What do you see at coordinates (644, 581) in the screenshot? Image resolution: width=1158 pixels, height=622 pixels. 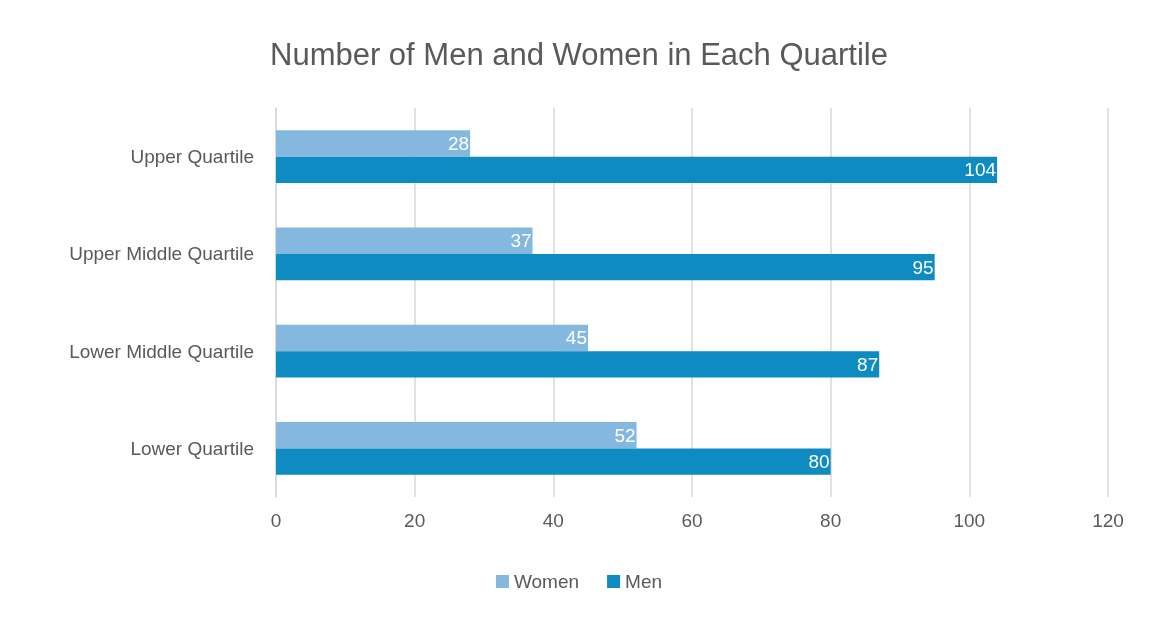 I see `legend-label: Men` at bounding box center [644, 581].